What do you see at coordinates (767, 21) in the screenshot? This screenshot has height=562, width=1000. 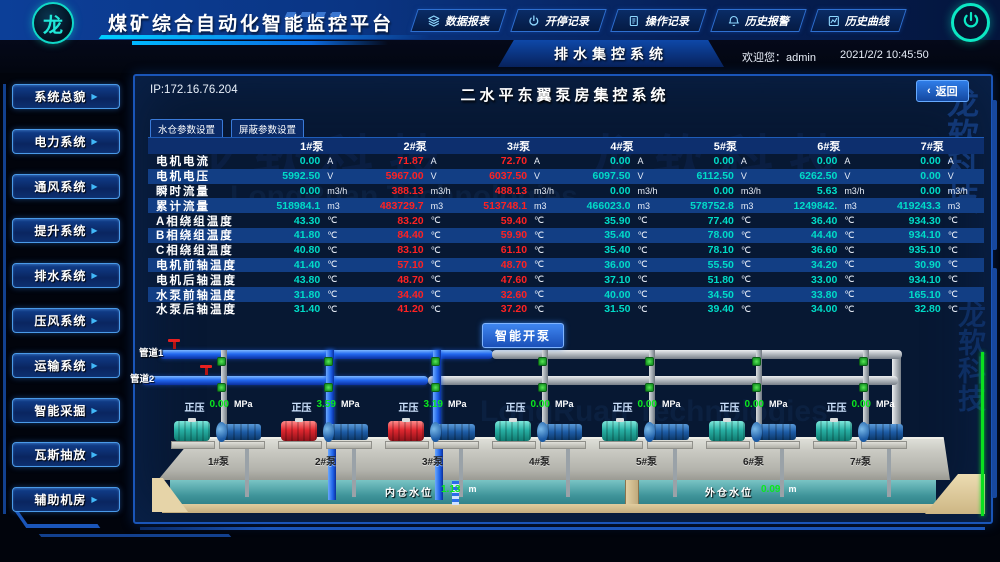 I see `nav-button-label: 历史报警` at bounding box center [767, 21].